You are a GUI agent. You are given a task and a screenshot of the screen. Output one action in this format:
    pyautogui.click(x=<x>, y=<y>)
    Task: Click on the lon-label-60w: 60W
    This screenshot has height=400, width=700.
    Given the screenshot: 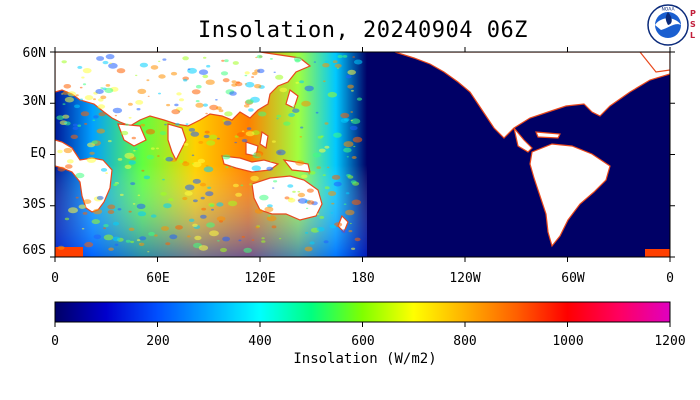 What is the action you would take?
    pyautogui.click(x=573, y=278)
    